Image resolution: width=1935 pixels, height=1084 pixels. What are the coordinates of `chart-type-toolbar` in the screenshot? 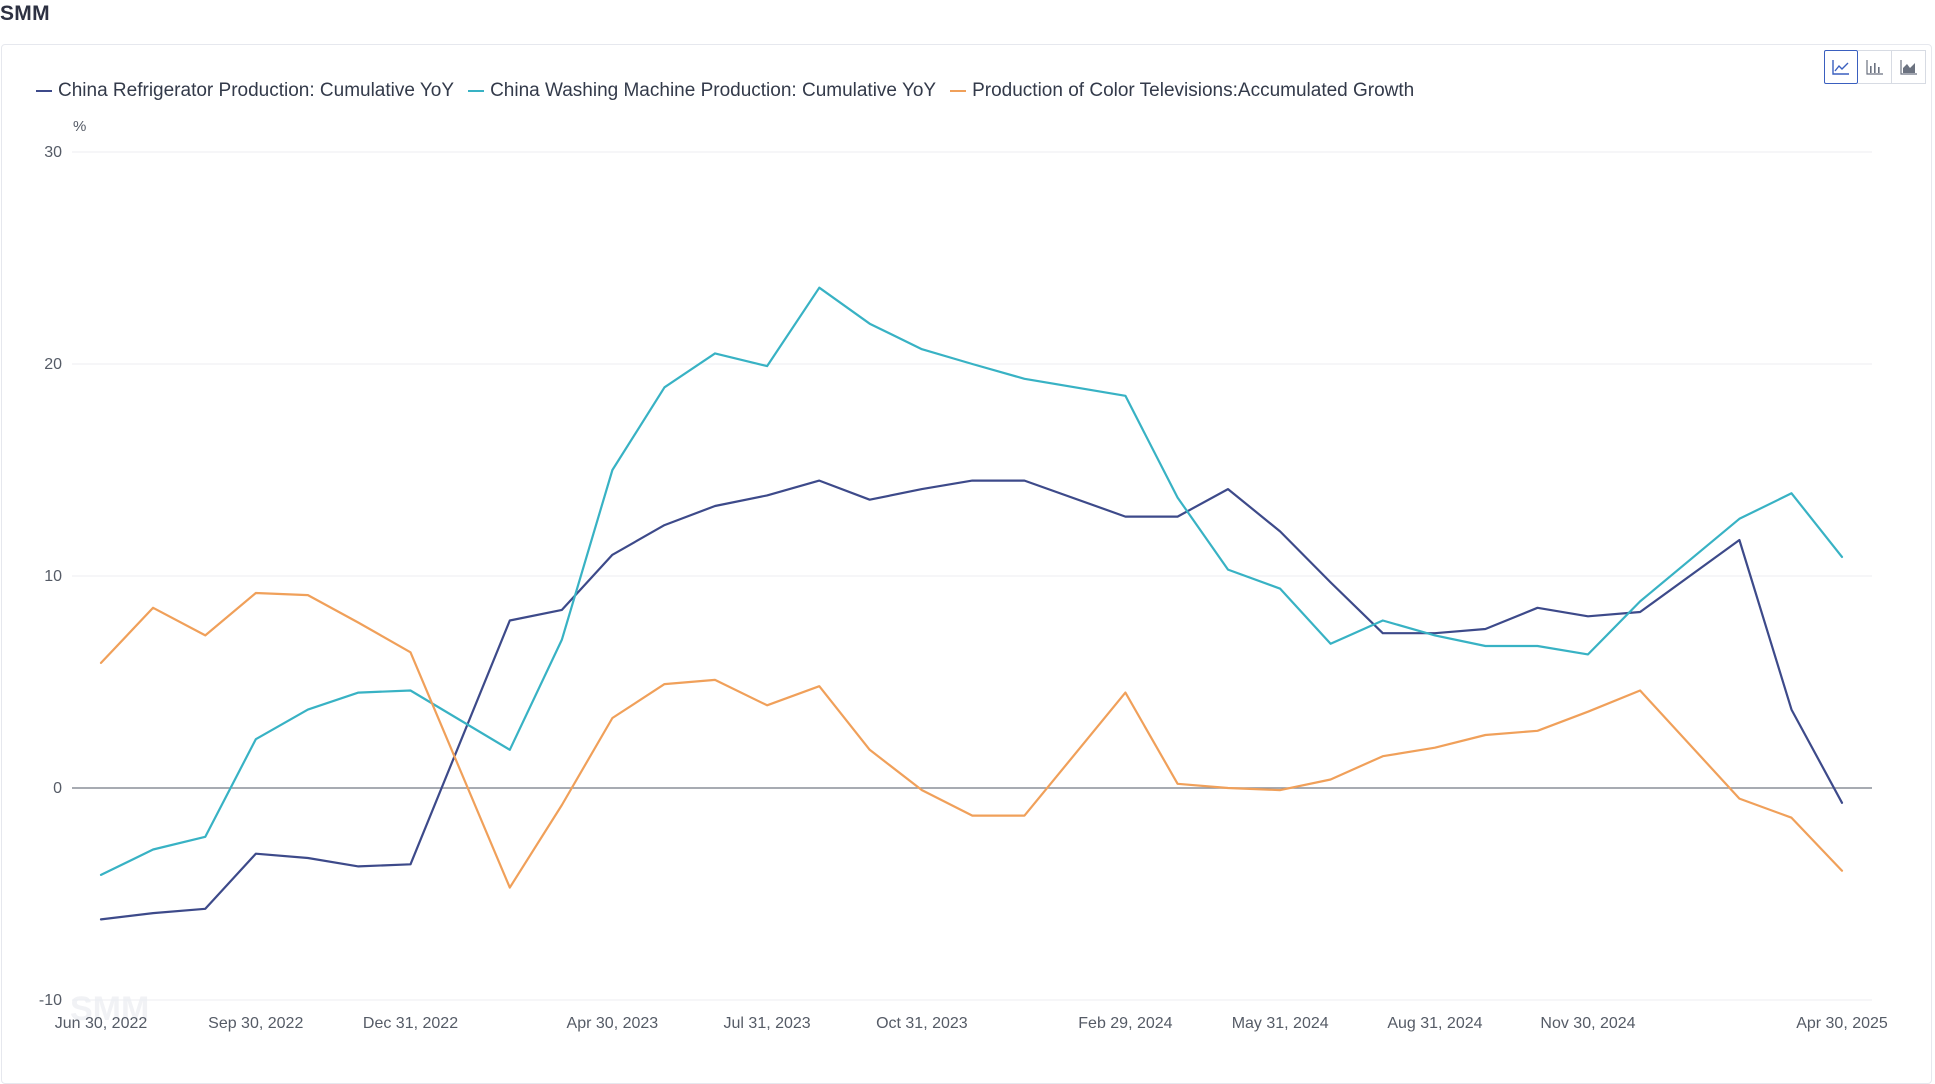 It's located at (1875, 67).